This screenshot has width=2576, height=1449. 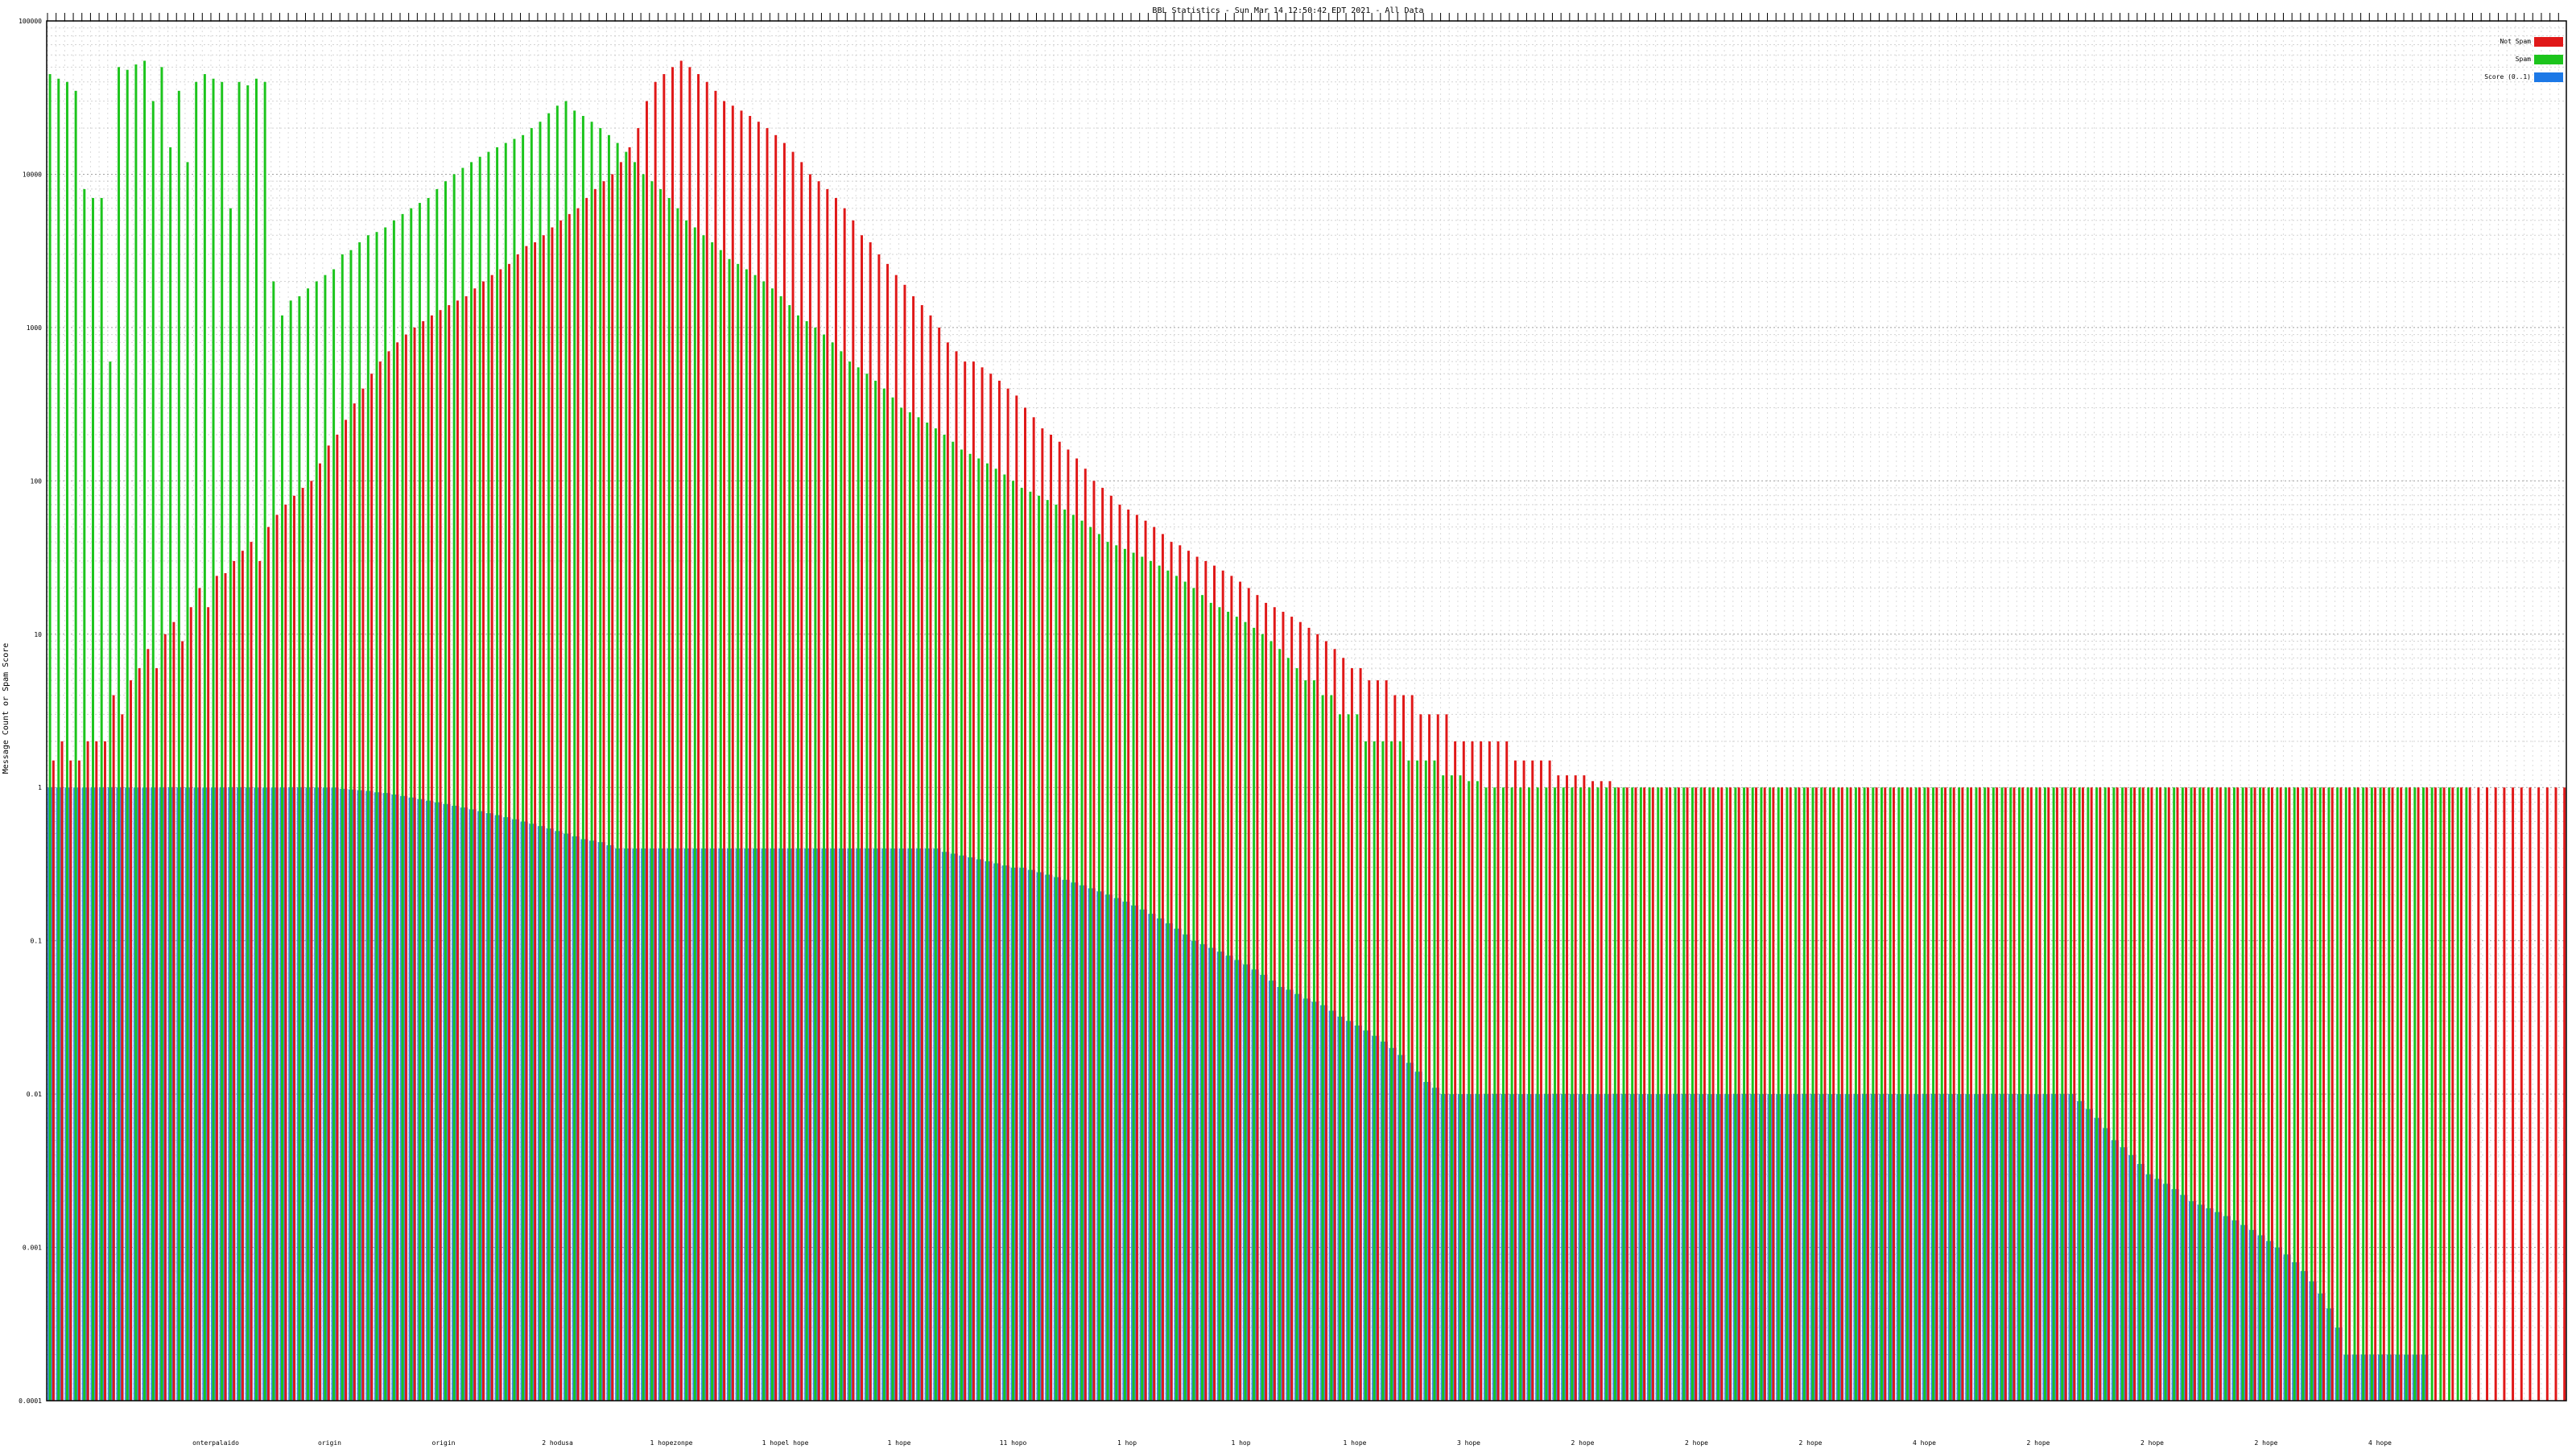 I want to click on x-group-label: 2 hope, so click(x=1696, y=1443).